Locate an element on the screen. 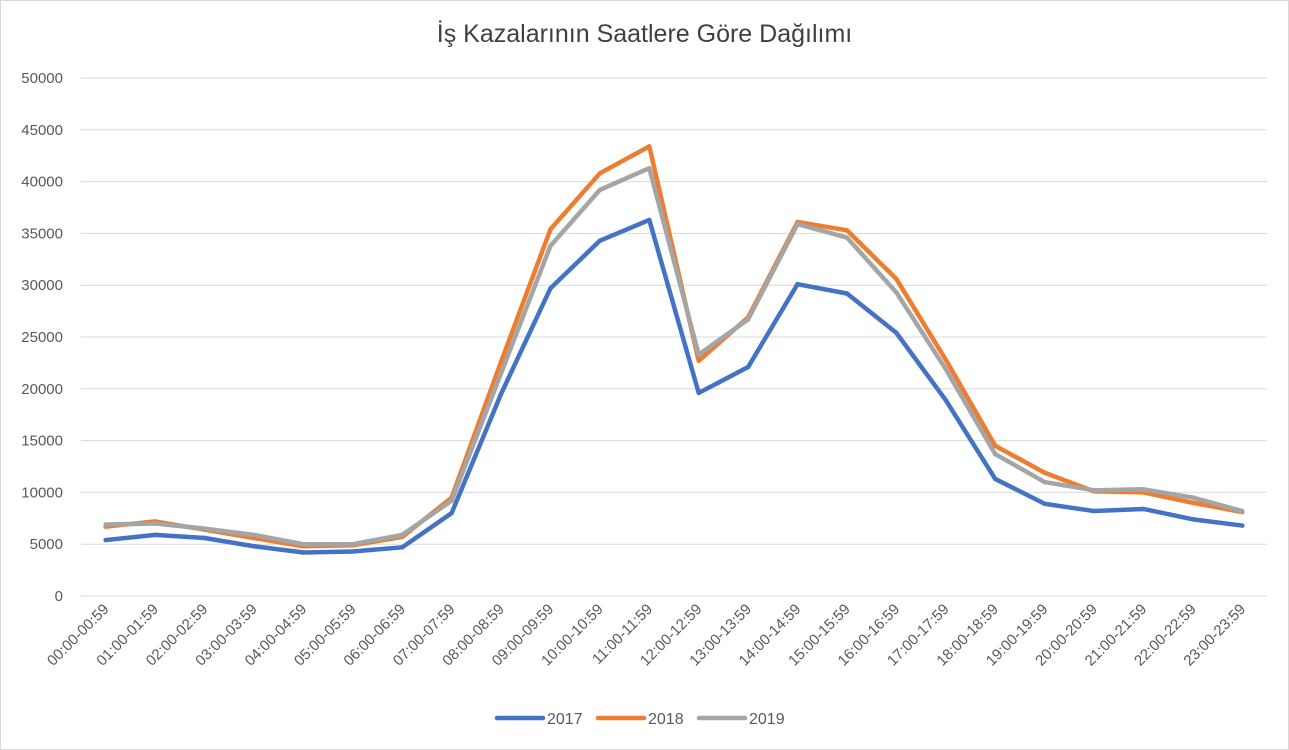 The width and height of the screenshot is (1289, 750). y-tick-label: 15000 is located at coordinates (42, 441).